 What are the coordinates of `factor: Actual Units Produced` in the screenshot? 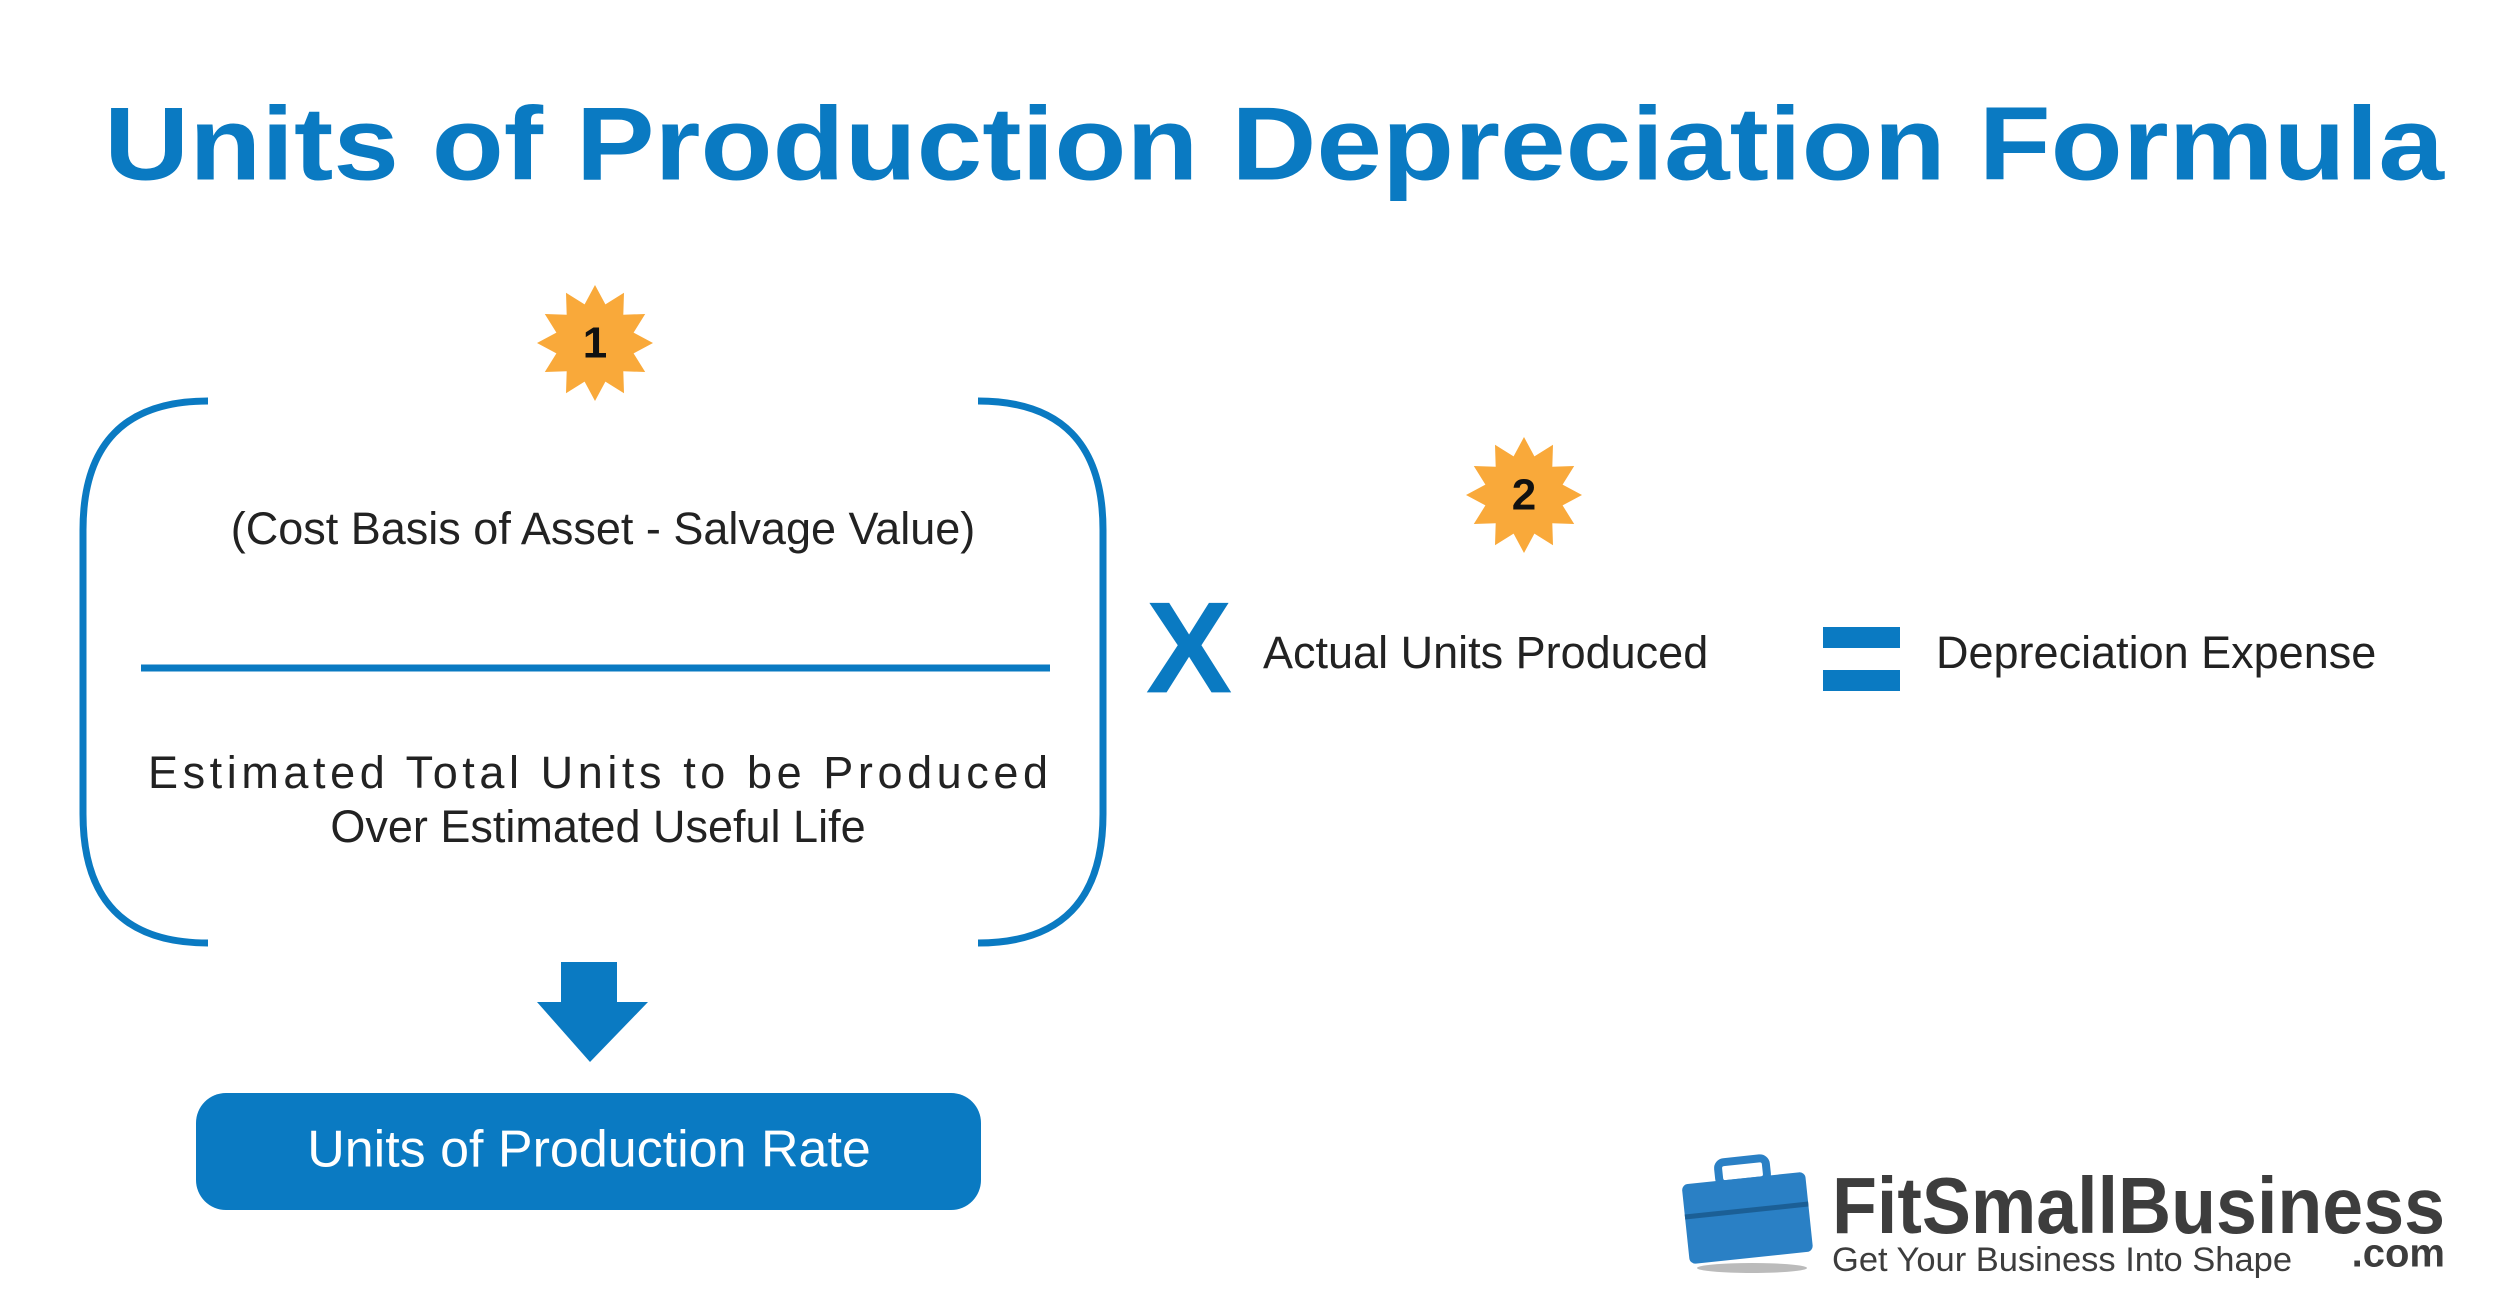 It's located at (1485, 652).